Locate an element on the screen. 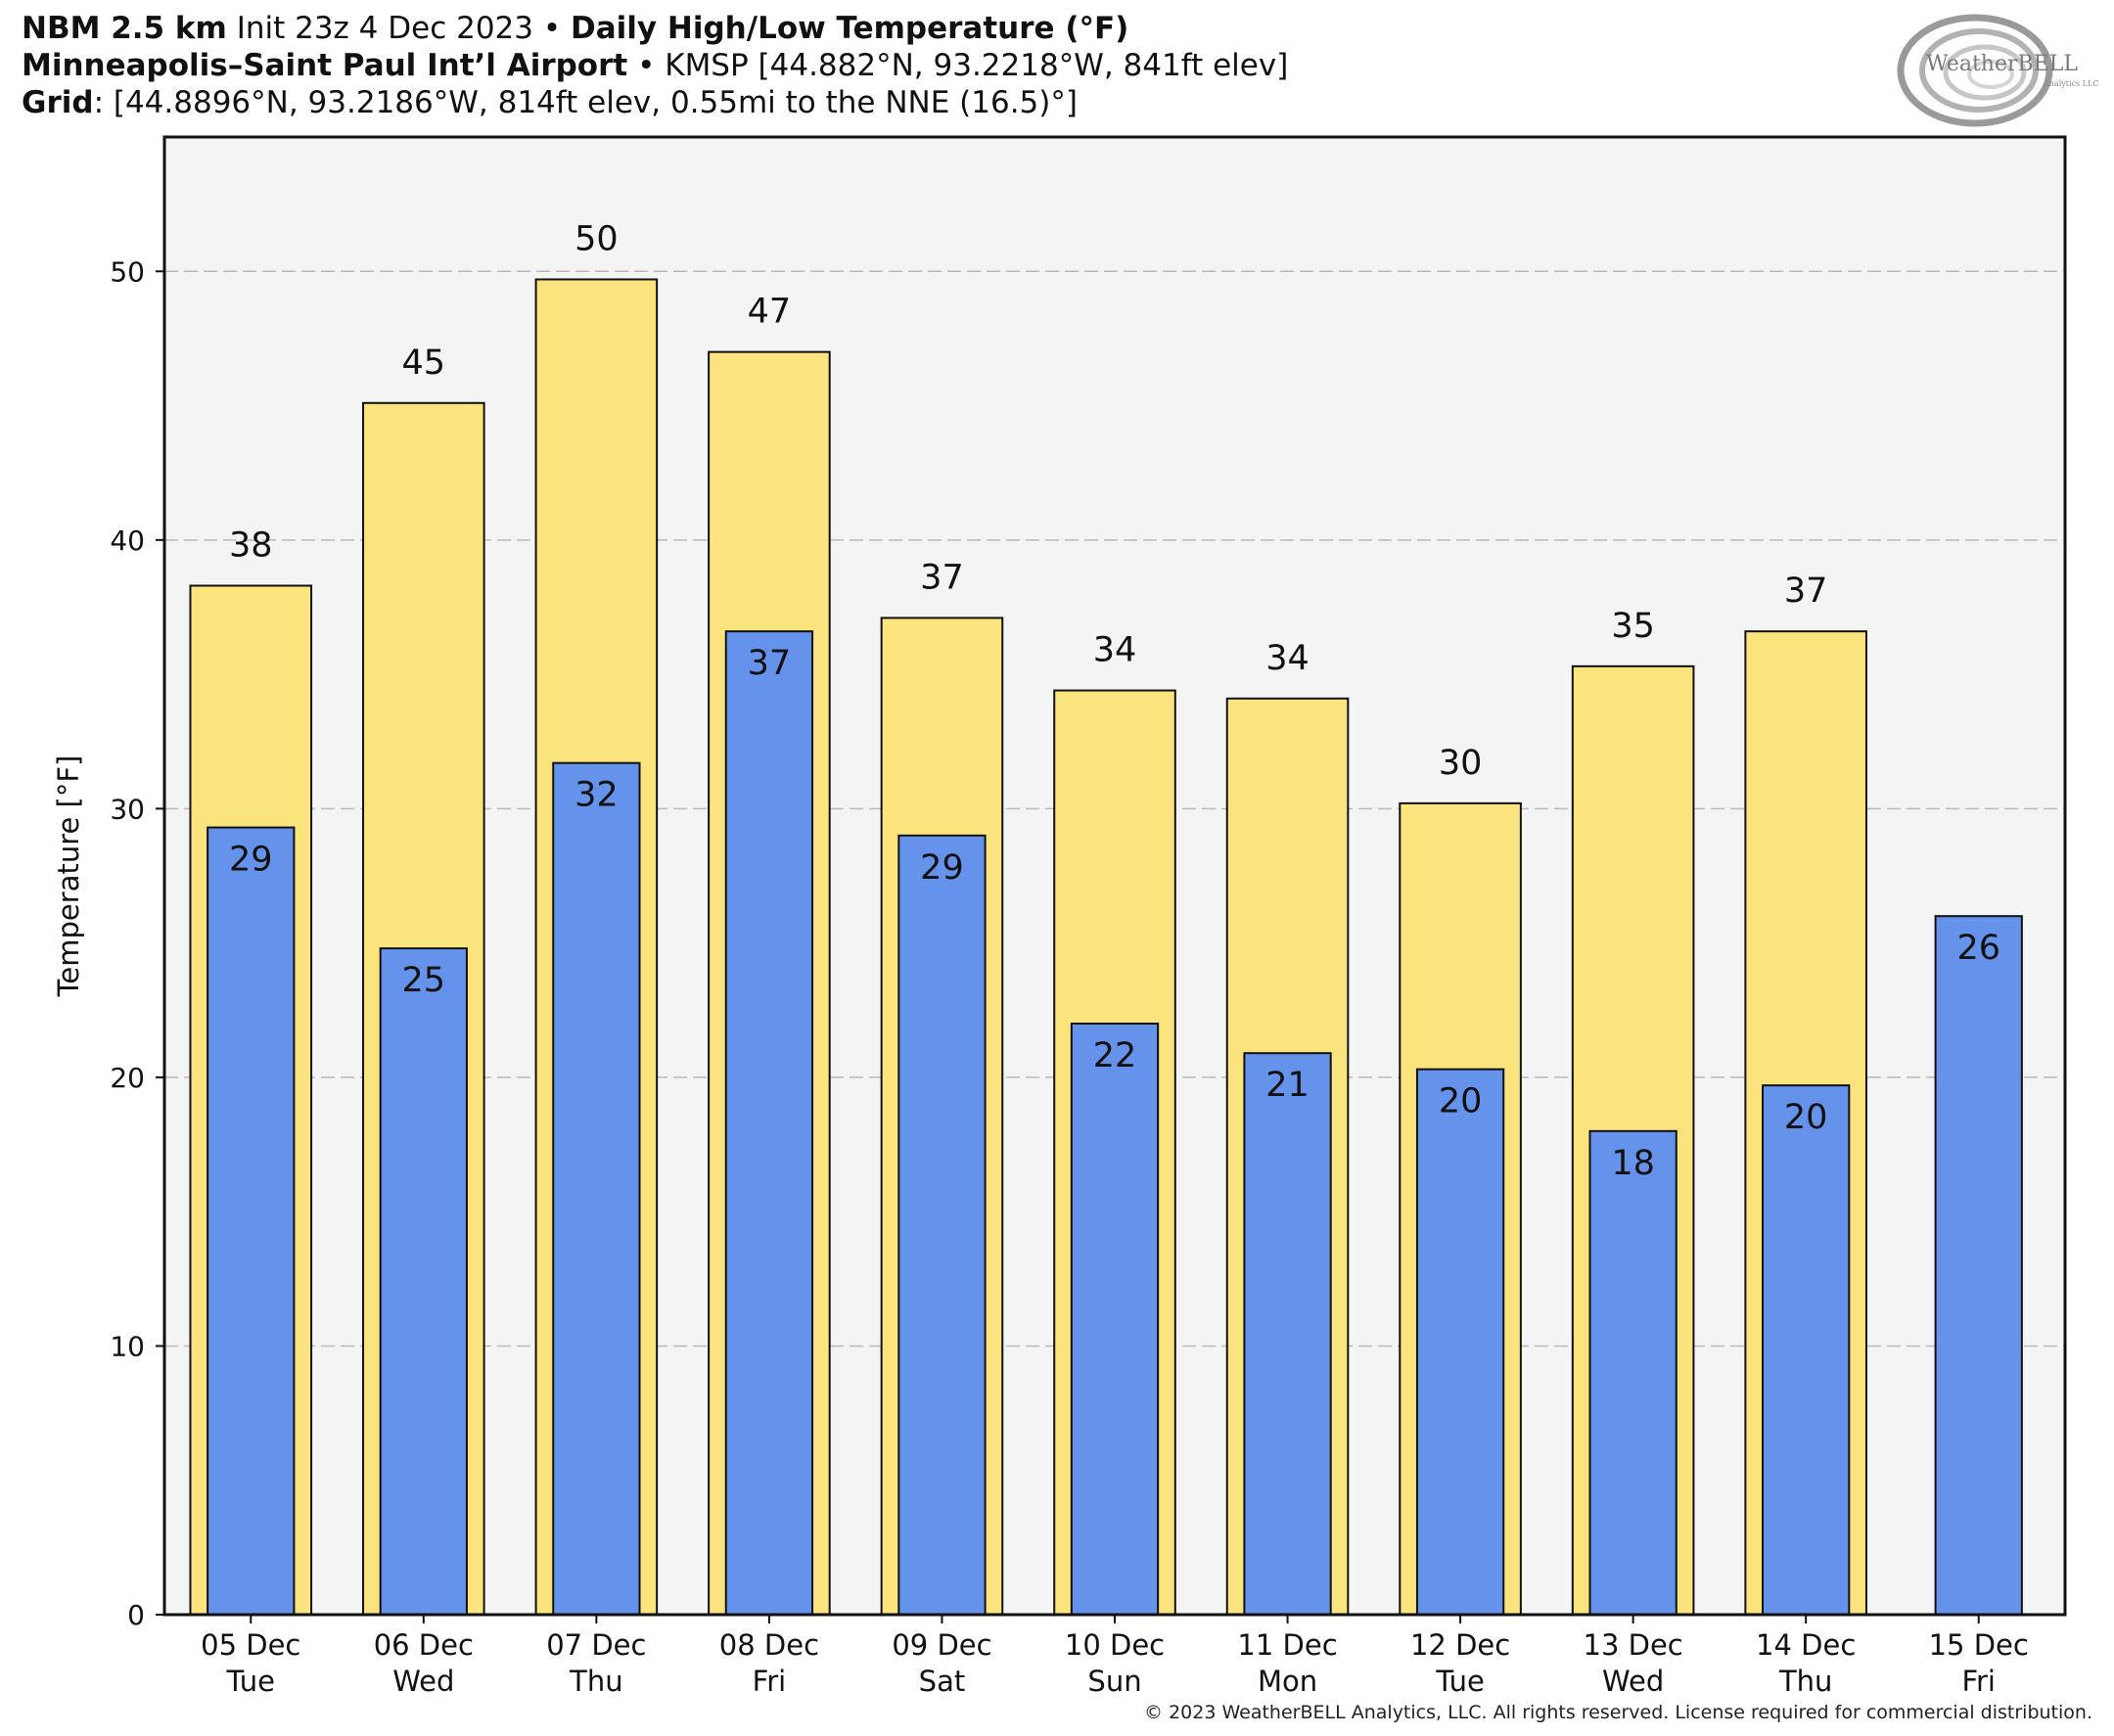 Image resolution: width=2114 pixels, height=1736 pixels. high-temp-label: 45 is located at coordinates (424, 363).